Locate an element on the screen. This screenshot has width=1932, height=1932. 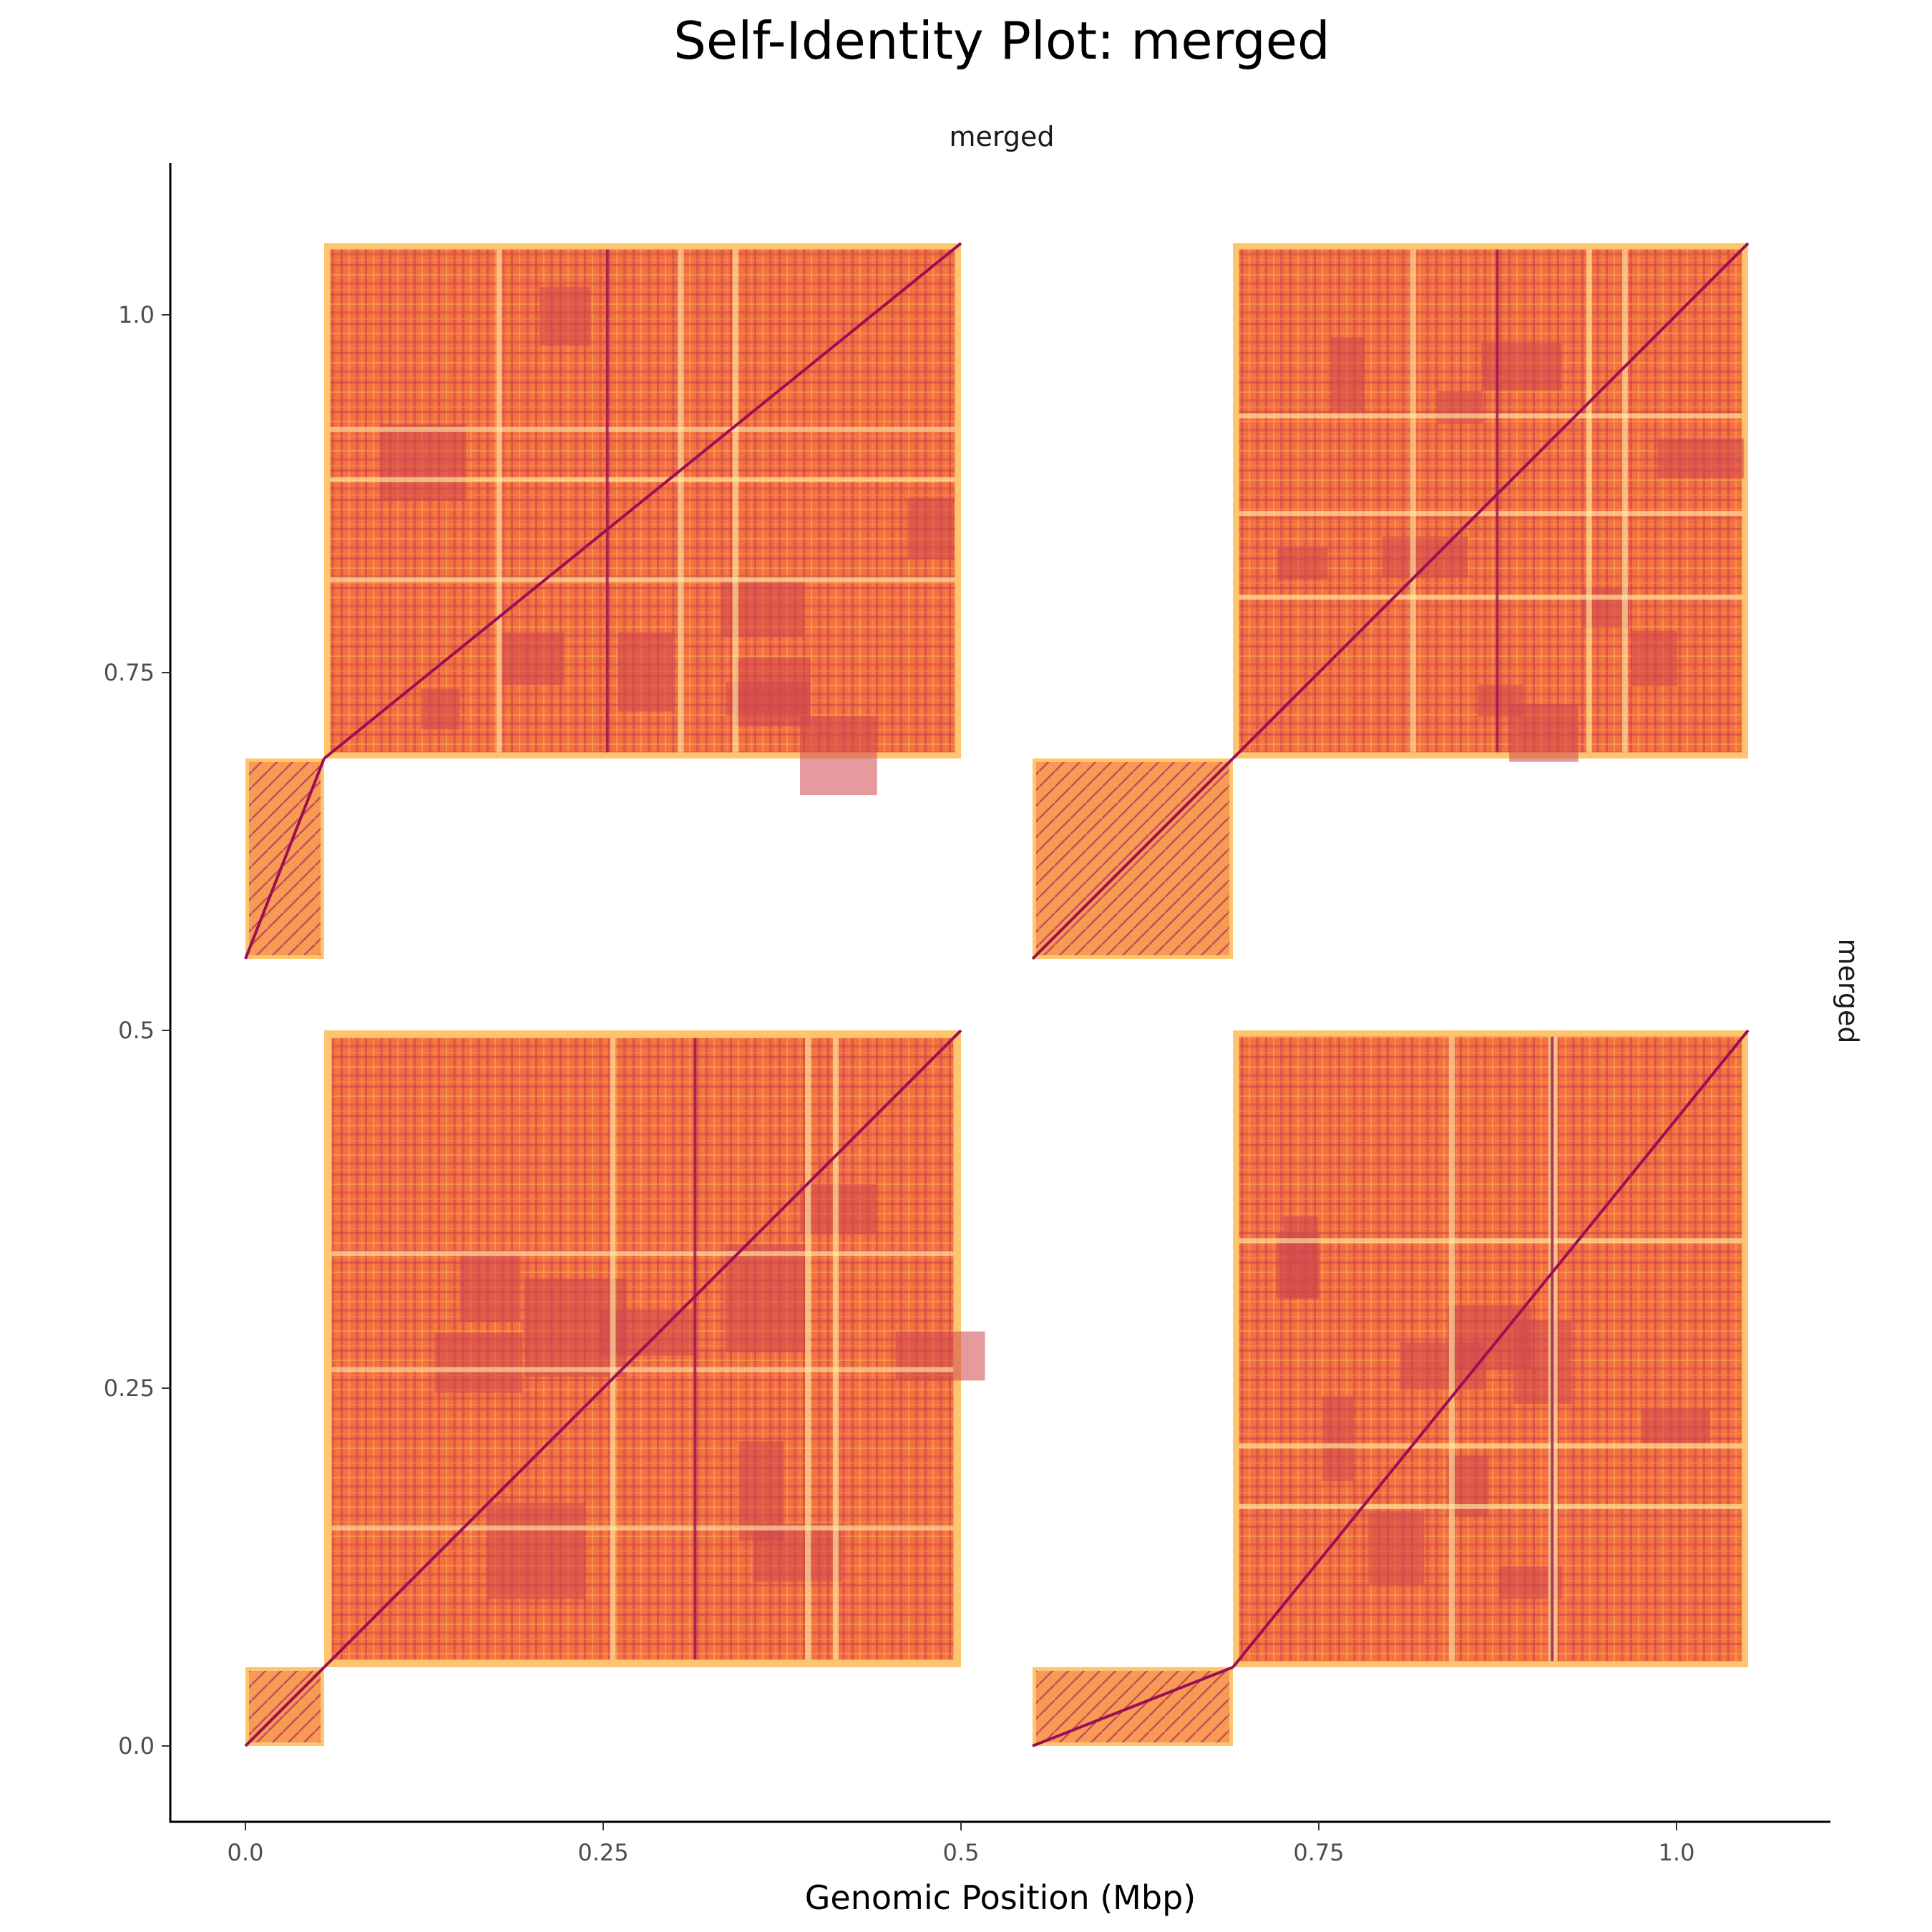
chart-title: Self-Identity Plot: merged is located at coordinates (1001, 41).